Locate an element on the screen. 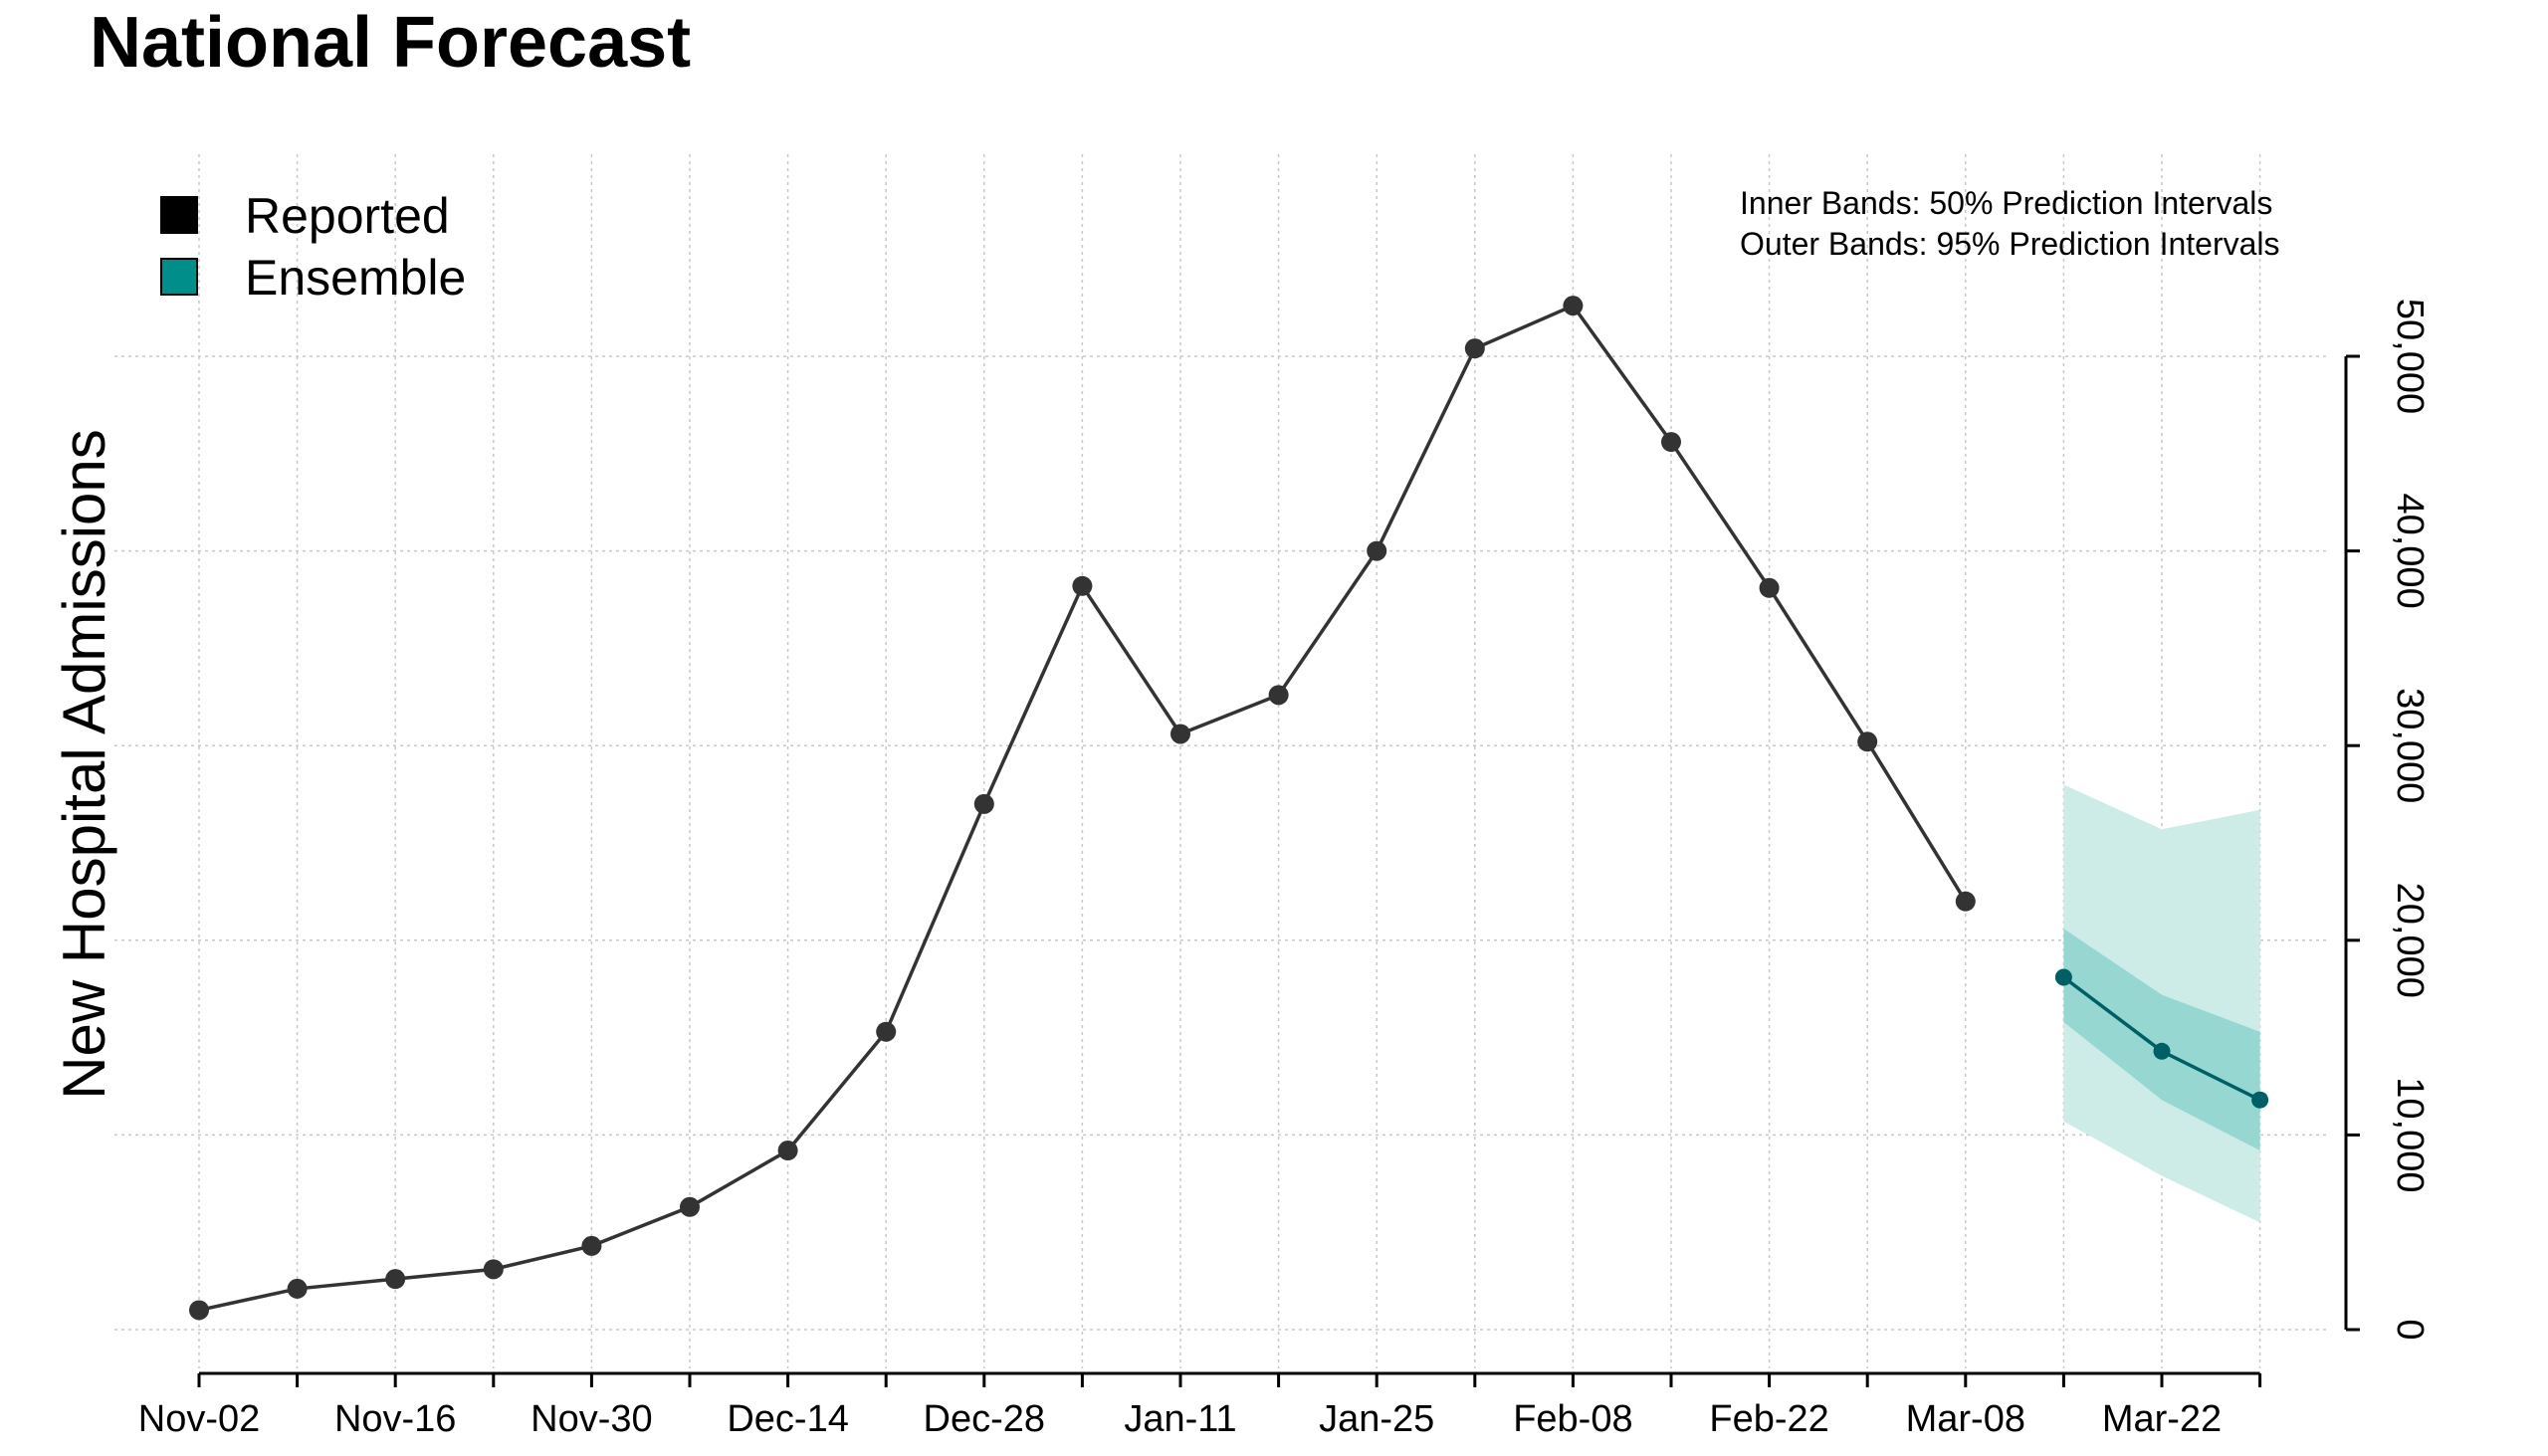  x-tick-label: Mar-08 is located at coordinates (1965, 1419).